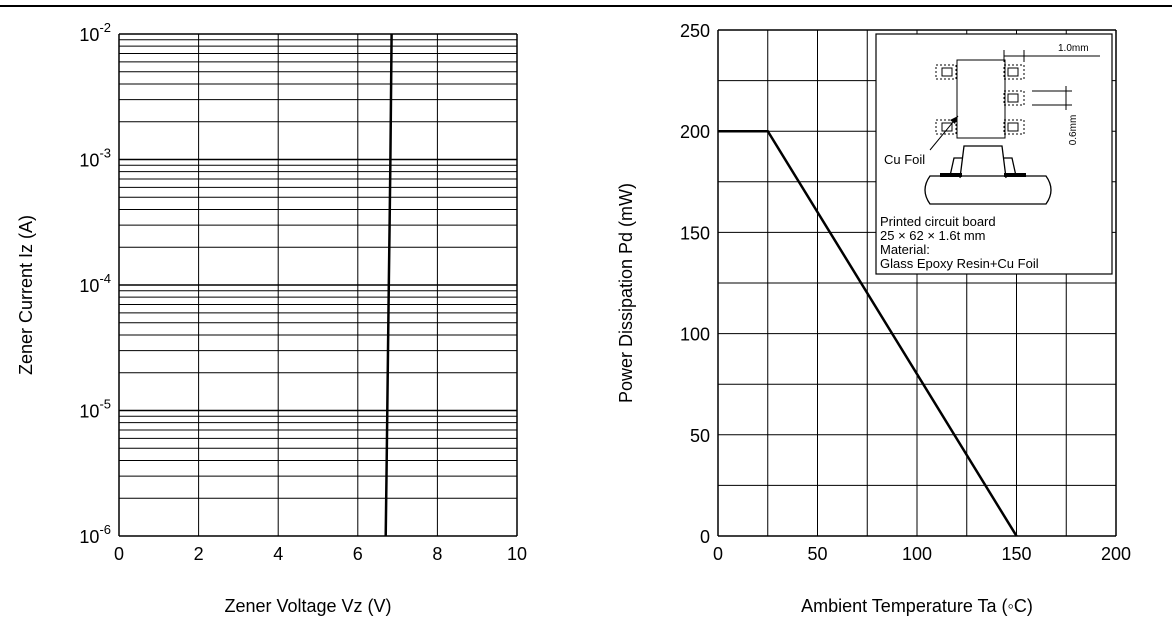  I want to click on board-side, so click(988, 190).